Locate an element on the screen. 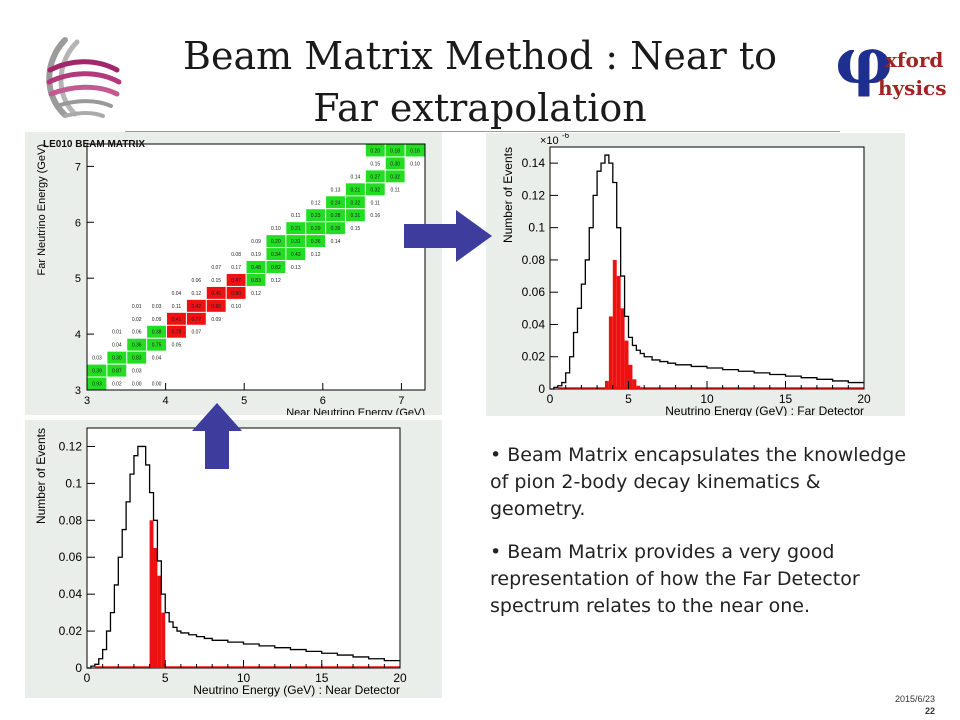 This screenshot has height=720, width=960. matrix-cell-value: 0.29 is located at coordinates (316, 229).